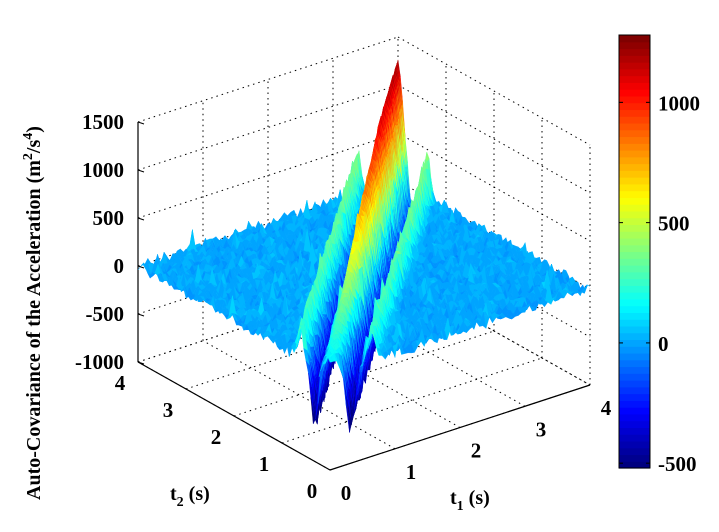  What do you see at coordinates (234, 416) in the screenshot?
I see `y-axis-line` at bounding box center [234, 416].